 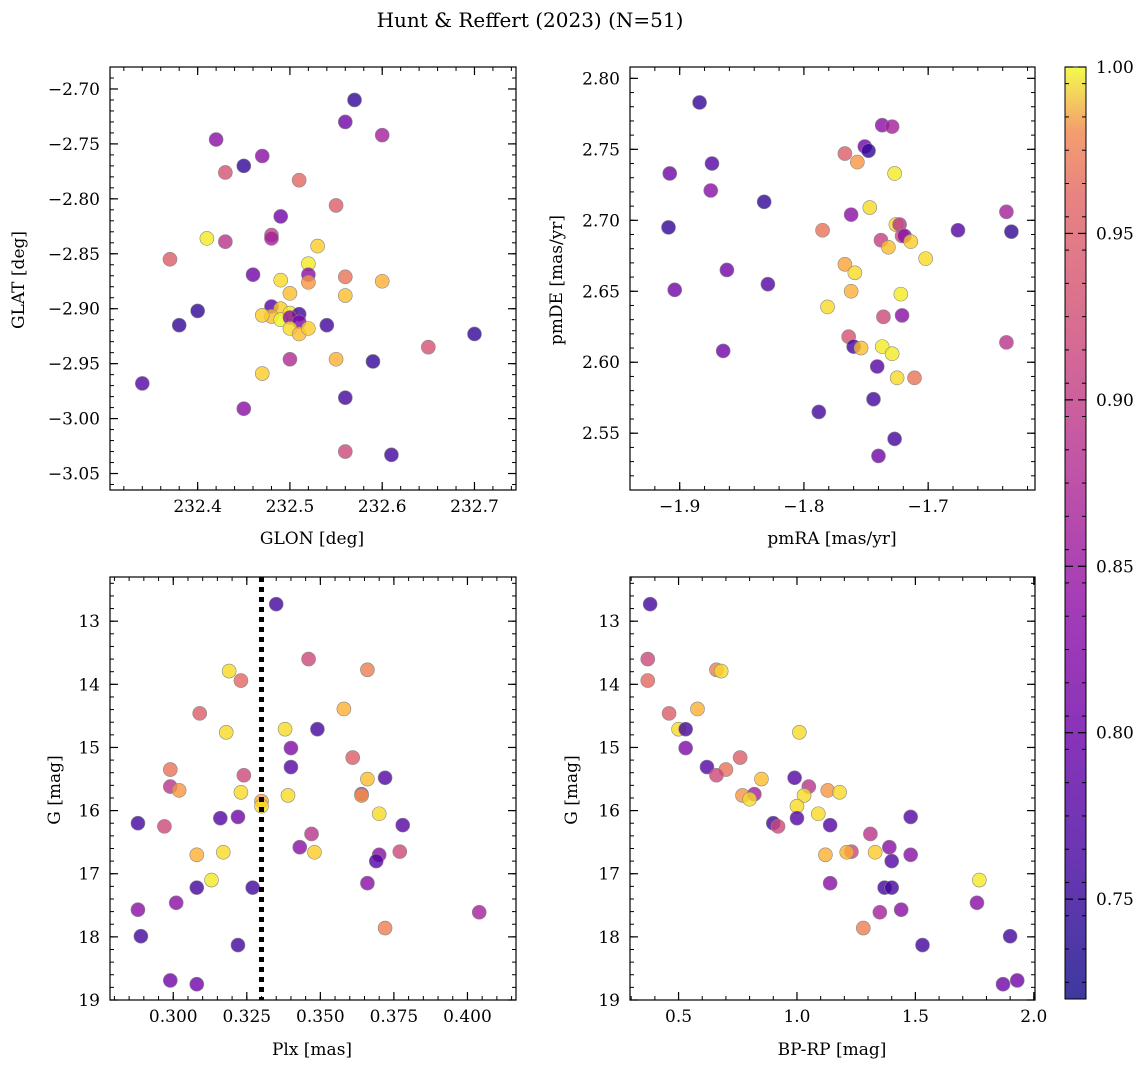 I want to click on x-axis-label: BP-RP [mag], so click(x=832, y=1050).